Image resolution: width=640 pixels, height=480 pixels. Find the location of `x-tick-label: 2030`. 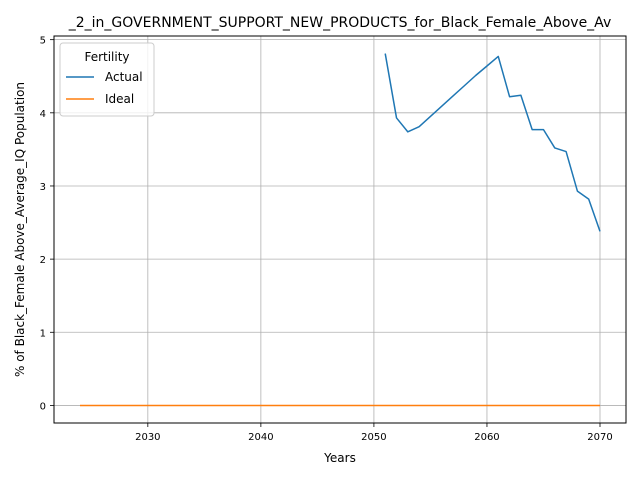

x-tick-label: 2030 is located at coordinates (147, 437).